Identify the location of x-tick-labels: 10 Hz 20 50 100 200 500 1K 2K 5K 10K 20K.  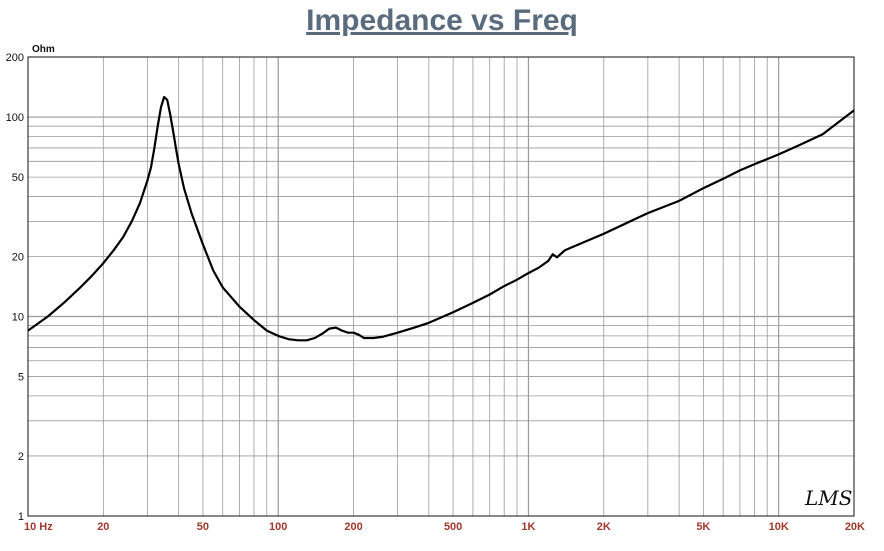
(444, 527).